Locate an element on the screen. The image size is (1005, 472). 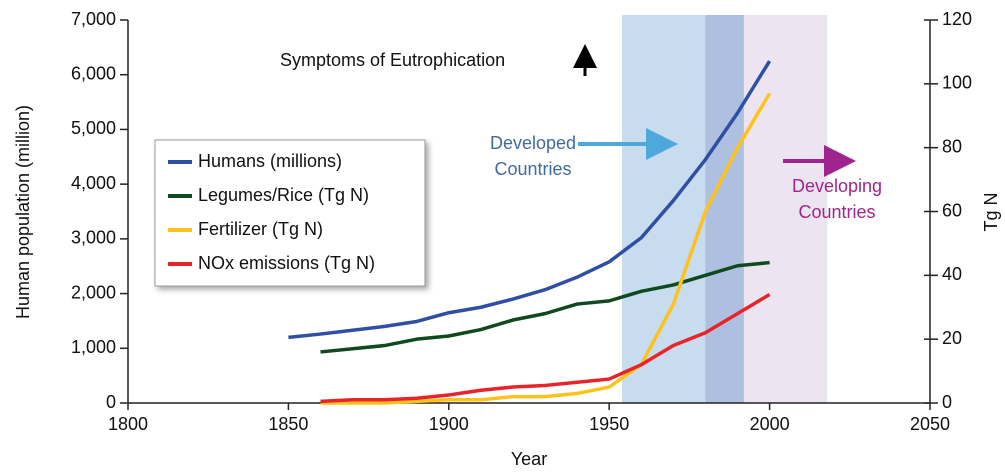
y-tick-label: 1,000 is located at coordinates (93, 347).